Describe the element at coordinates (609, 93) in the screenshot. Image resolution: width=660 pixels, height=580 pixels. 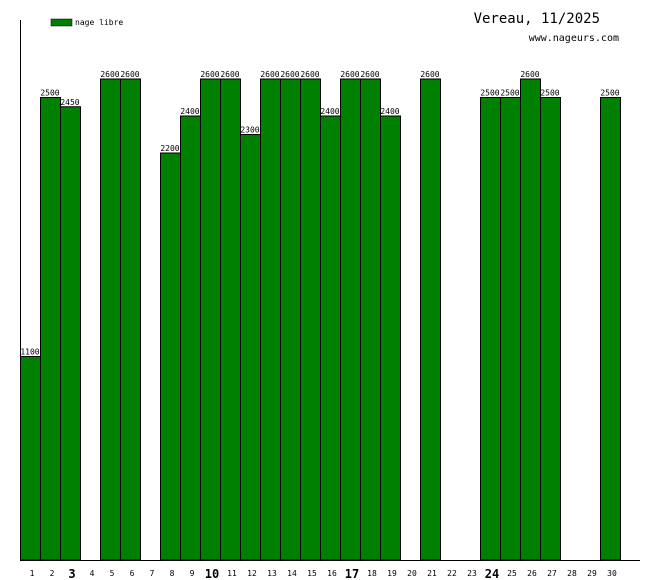
I see `value-label-day-30: 2500` at that location.